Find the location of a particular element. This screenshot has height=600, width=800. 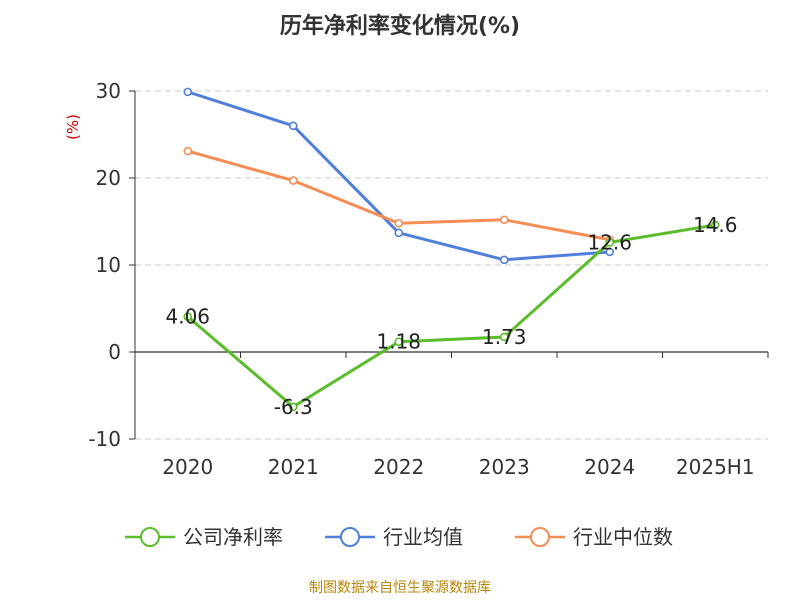

x-tick-label: 2021 is located at coordinates (293, 467).